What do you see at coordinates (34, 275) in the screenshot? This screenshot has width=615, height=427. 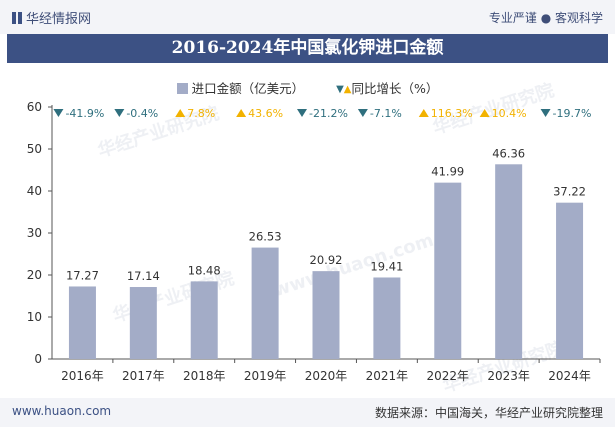 I see `y-tick-label: 20` at bounding box center [34, 275].